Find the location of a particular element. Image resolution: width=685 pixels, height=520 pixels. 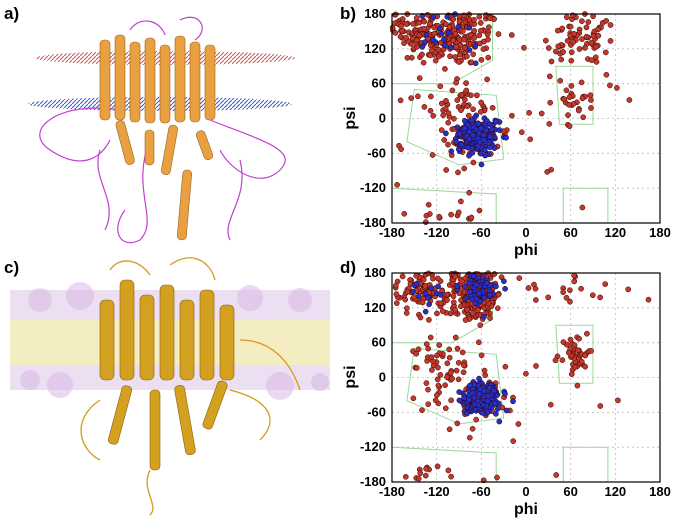

y-tick-label: -120 is located at coordinates (373, 446).